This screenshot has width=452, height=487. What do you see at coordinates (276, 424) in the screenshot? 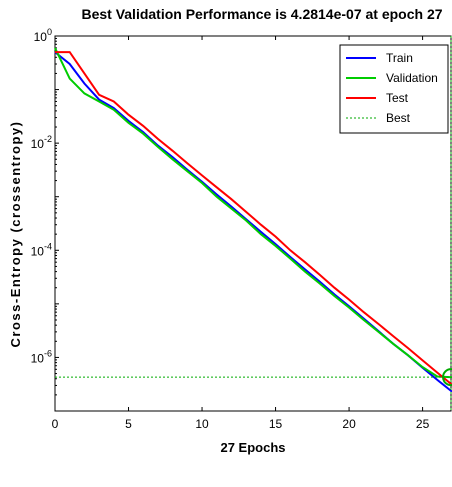
I see `x-tick-label: 15` at bounding box center [276, 424].